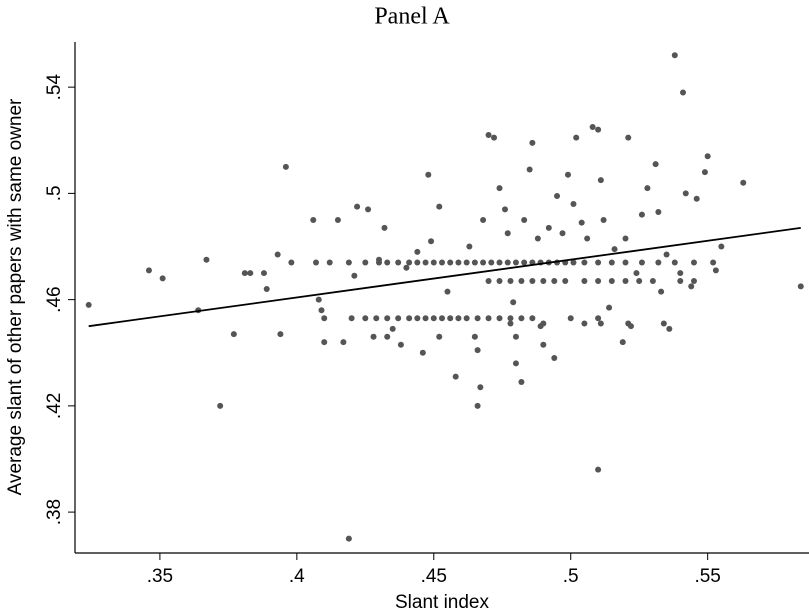 This screenshot has width=809, height=616. Describe the element at coordinates (54, 512) in the screenshot. I see `y-tick-label: .38` at that location.